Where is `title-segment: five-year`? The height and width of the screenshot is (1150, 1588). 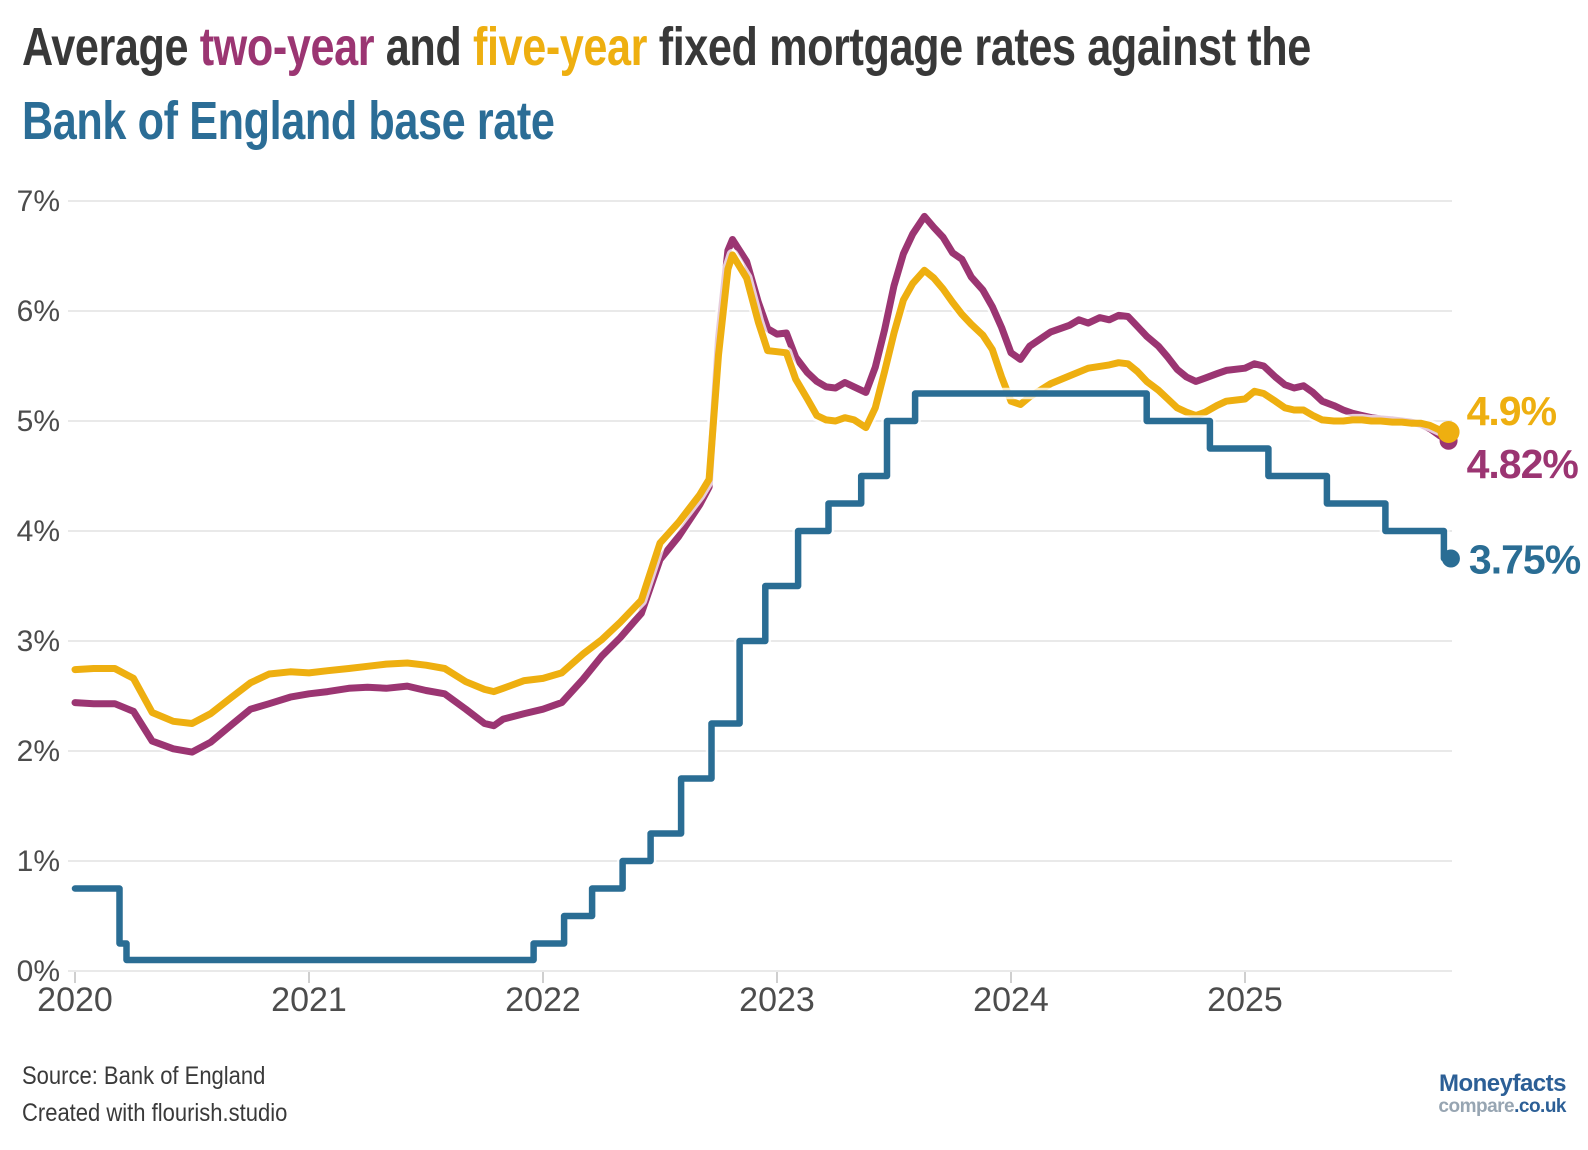
title-segment: five-year is located at coordinates (560, 47).